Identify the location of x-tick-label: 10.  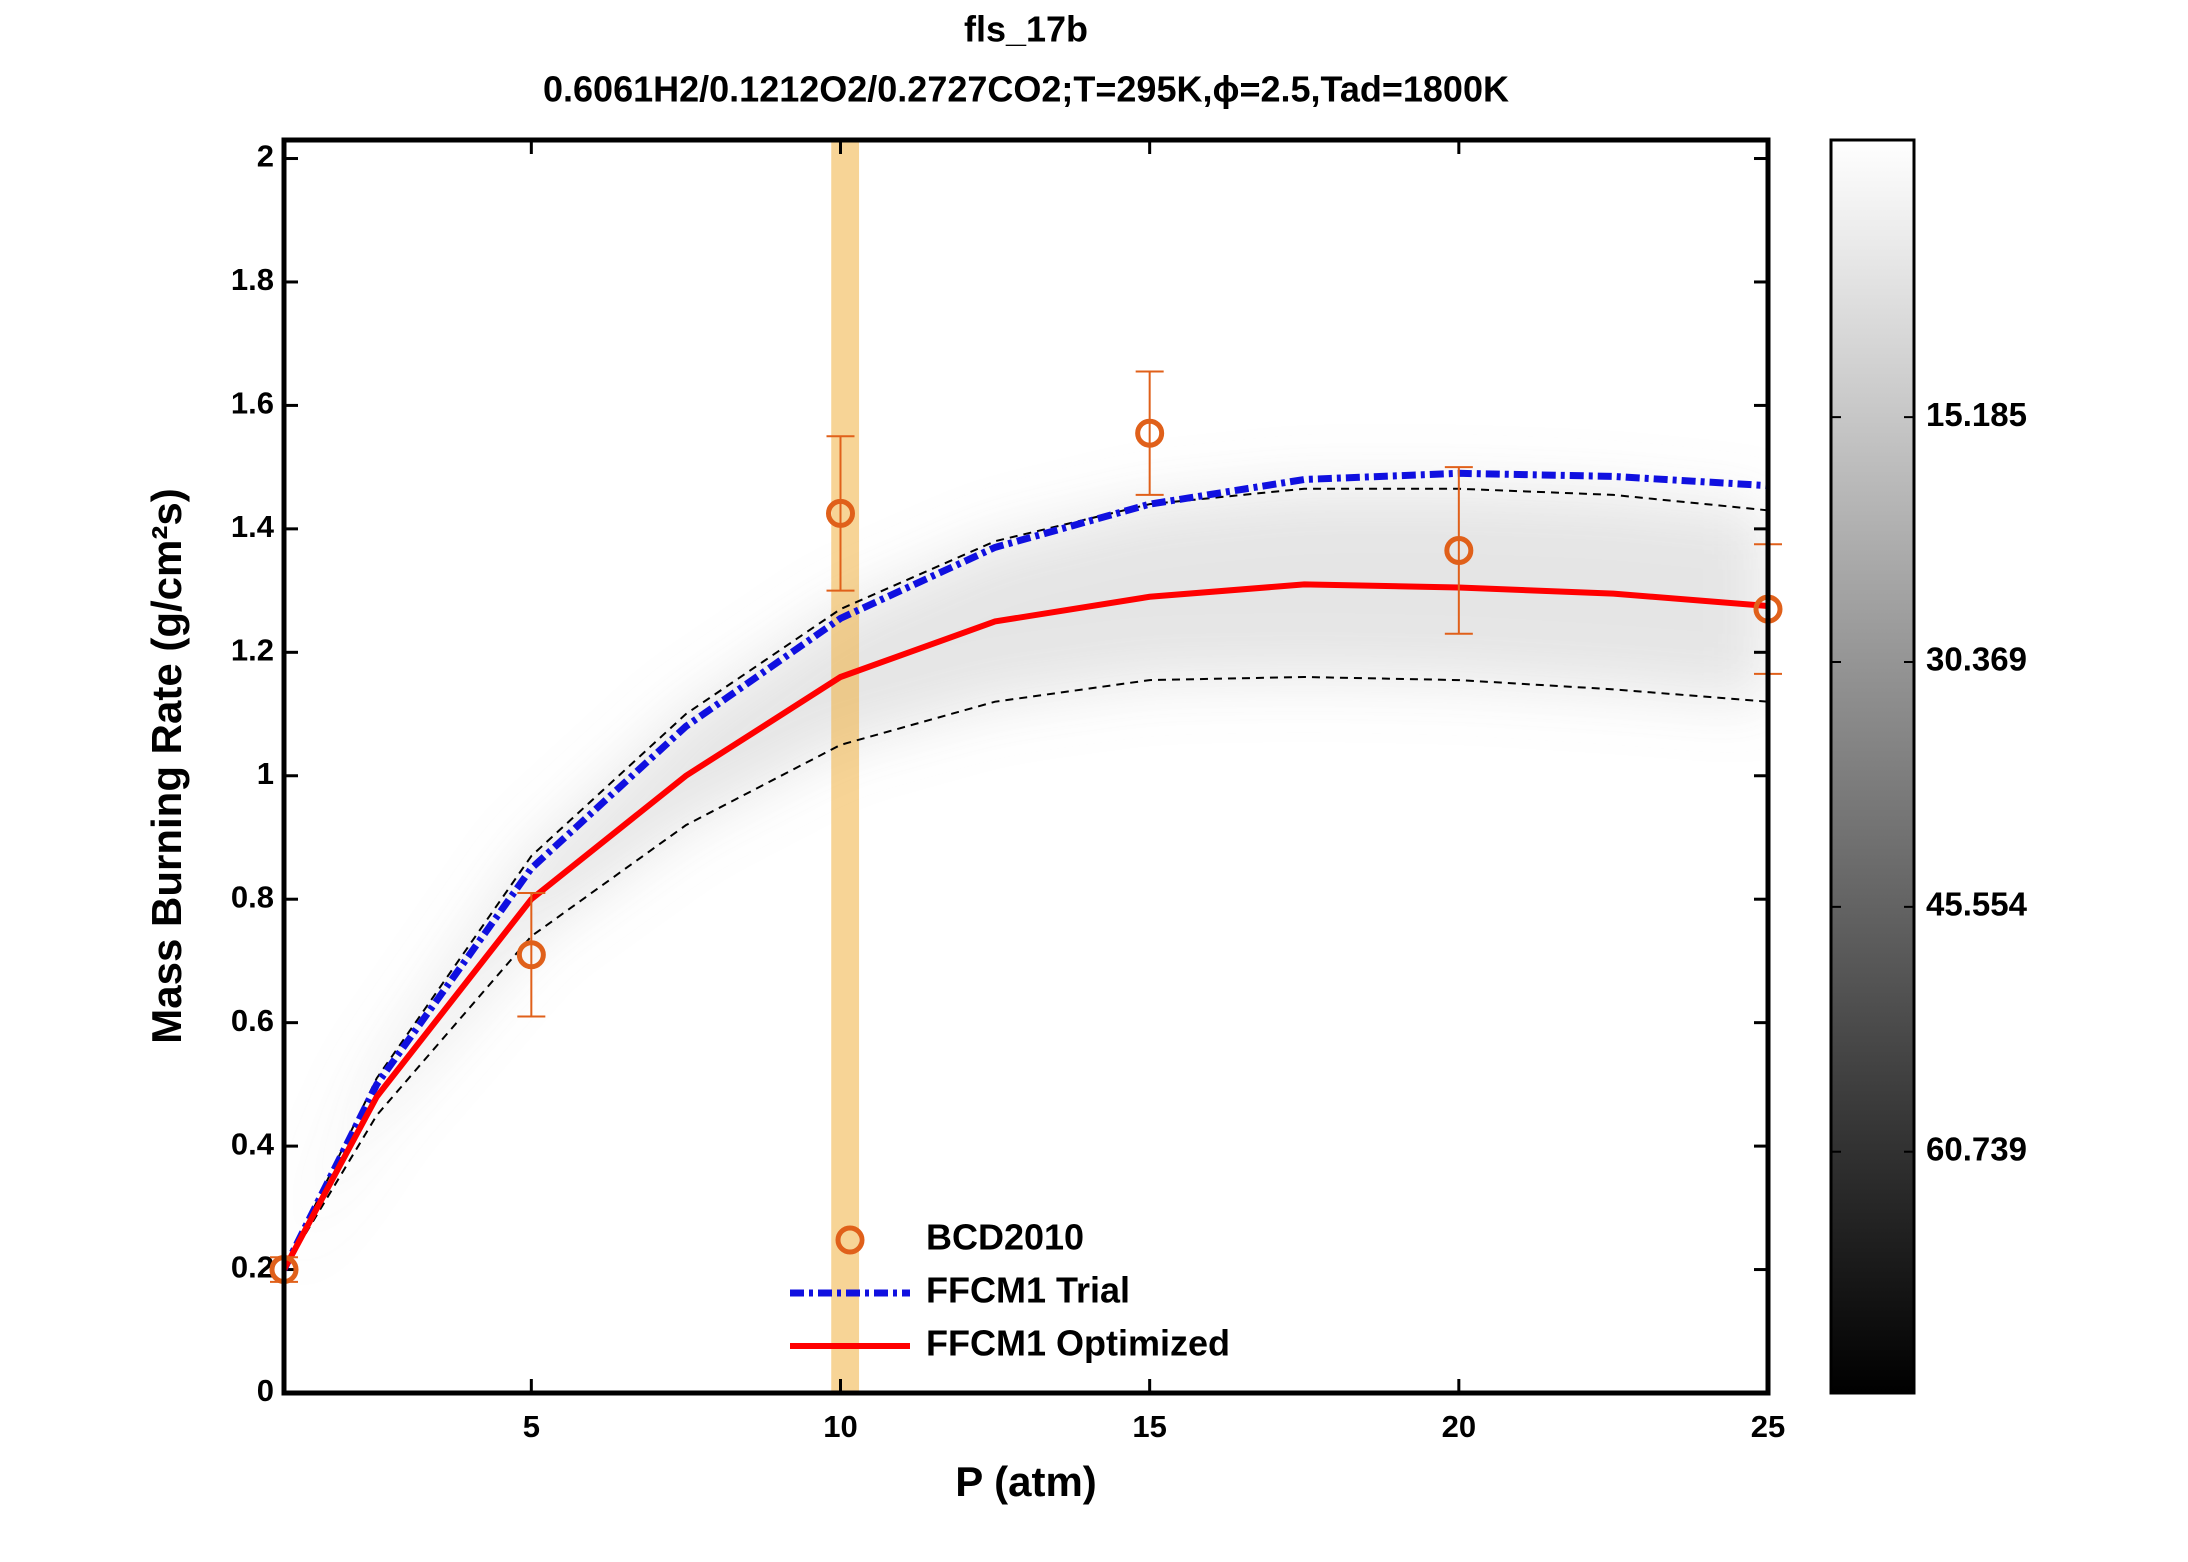
(840, 1426).